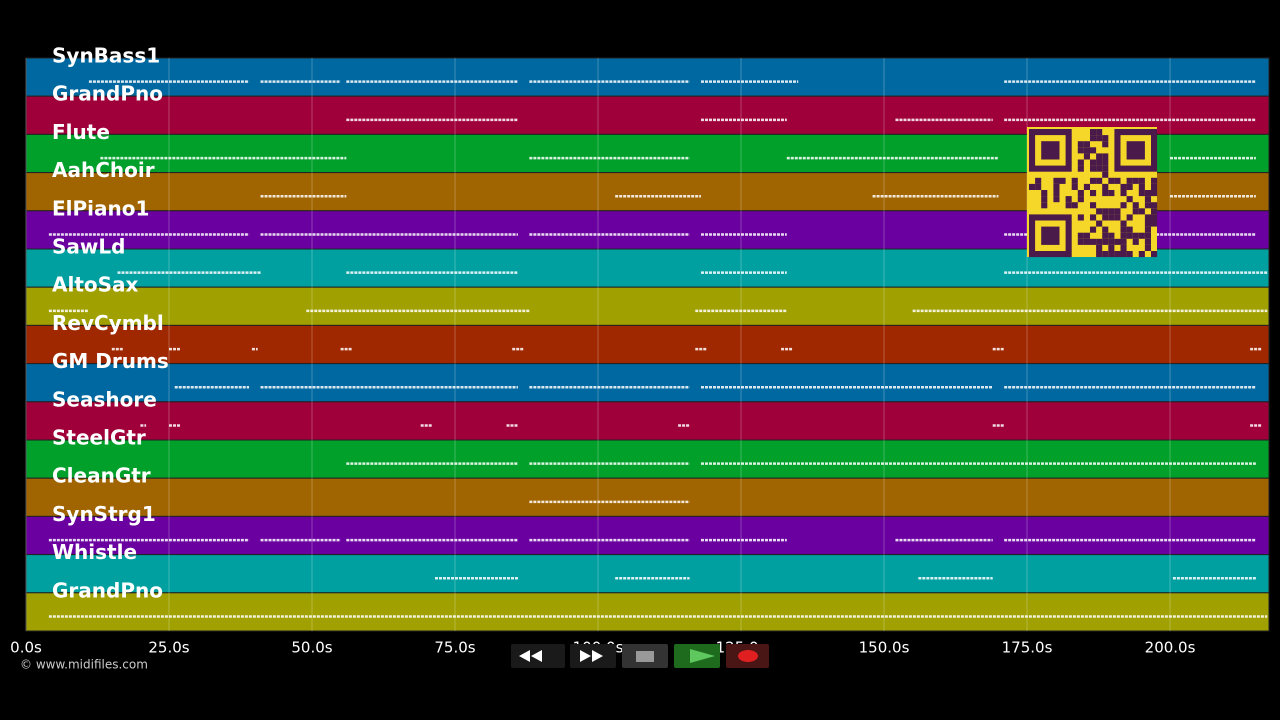 Image resolution: width=1280 pixels, height=720 pixels. What do you see at coordinates (645, 656) in the screenshot?
I see `stop-icon` at bounding box center [645, 656].